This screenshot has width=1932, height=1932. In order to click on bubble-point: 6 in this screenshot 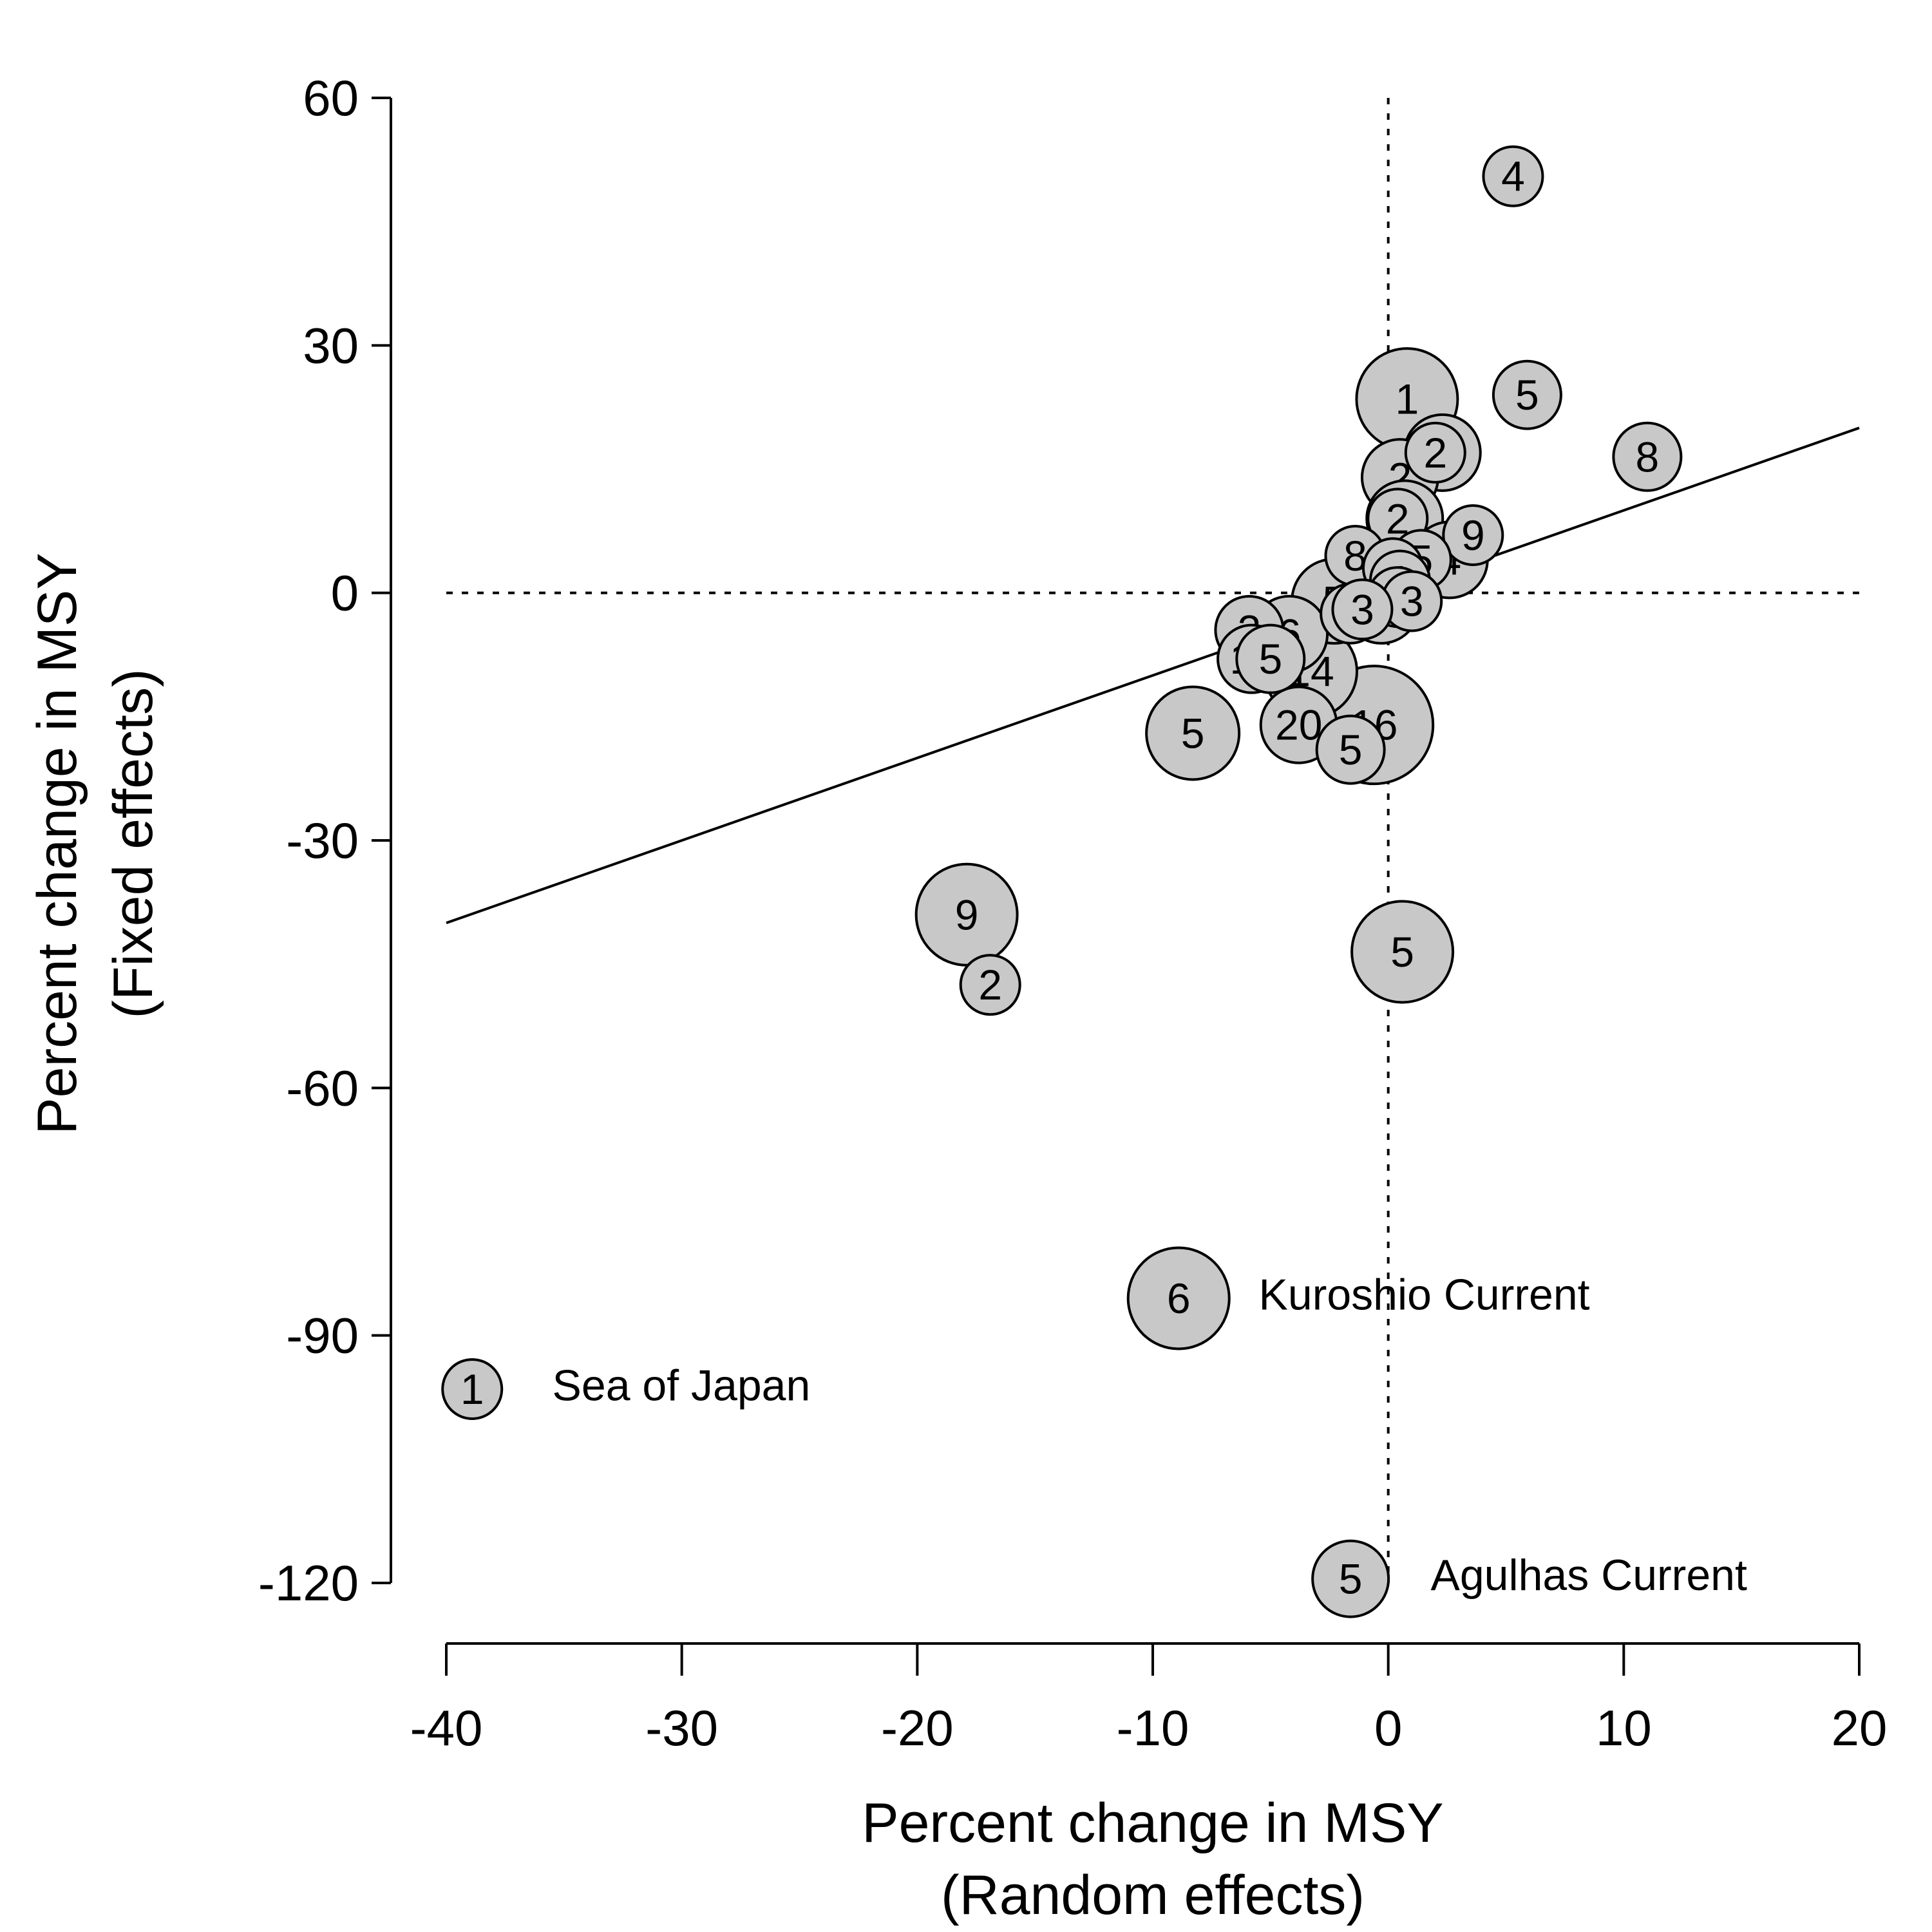, I will do `click(1178, 1298)`.